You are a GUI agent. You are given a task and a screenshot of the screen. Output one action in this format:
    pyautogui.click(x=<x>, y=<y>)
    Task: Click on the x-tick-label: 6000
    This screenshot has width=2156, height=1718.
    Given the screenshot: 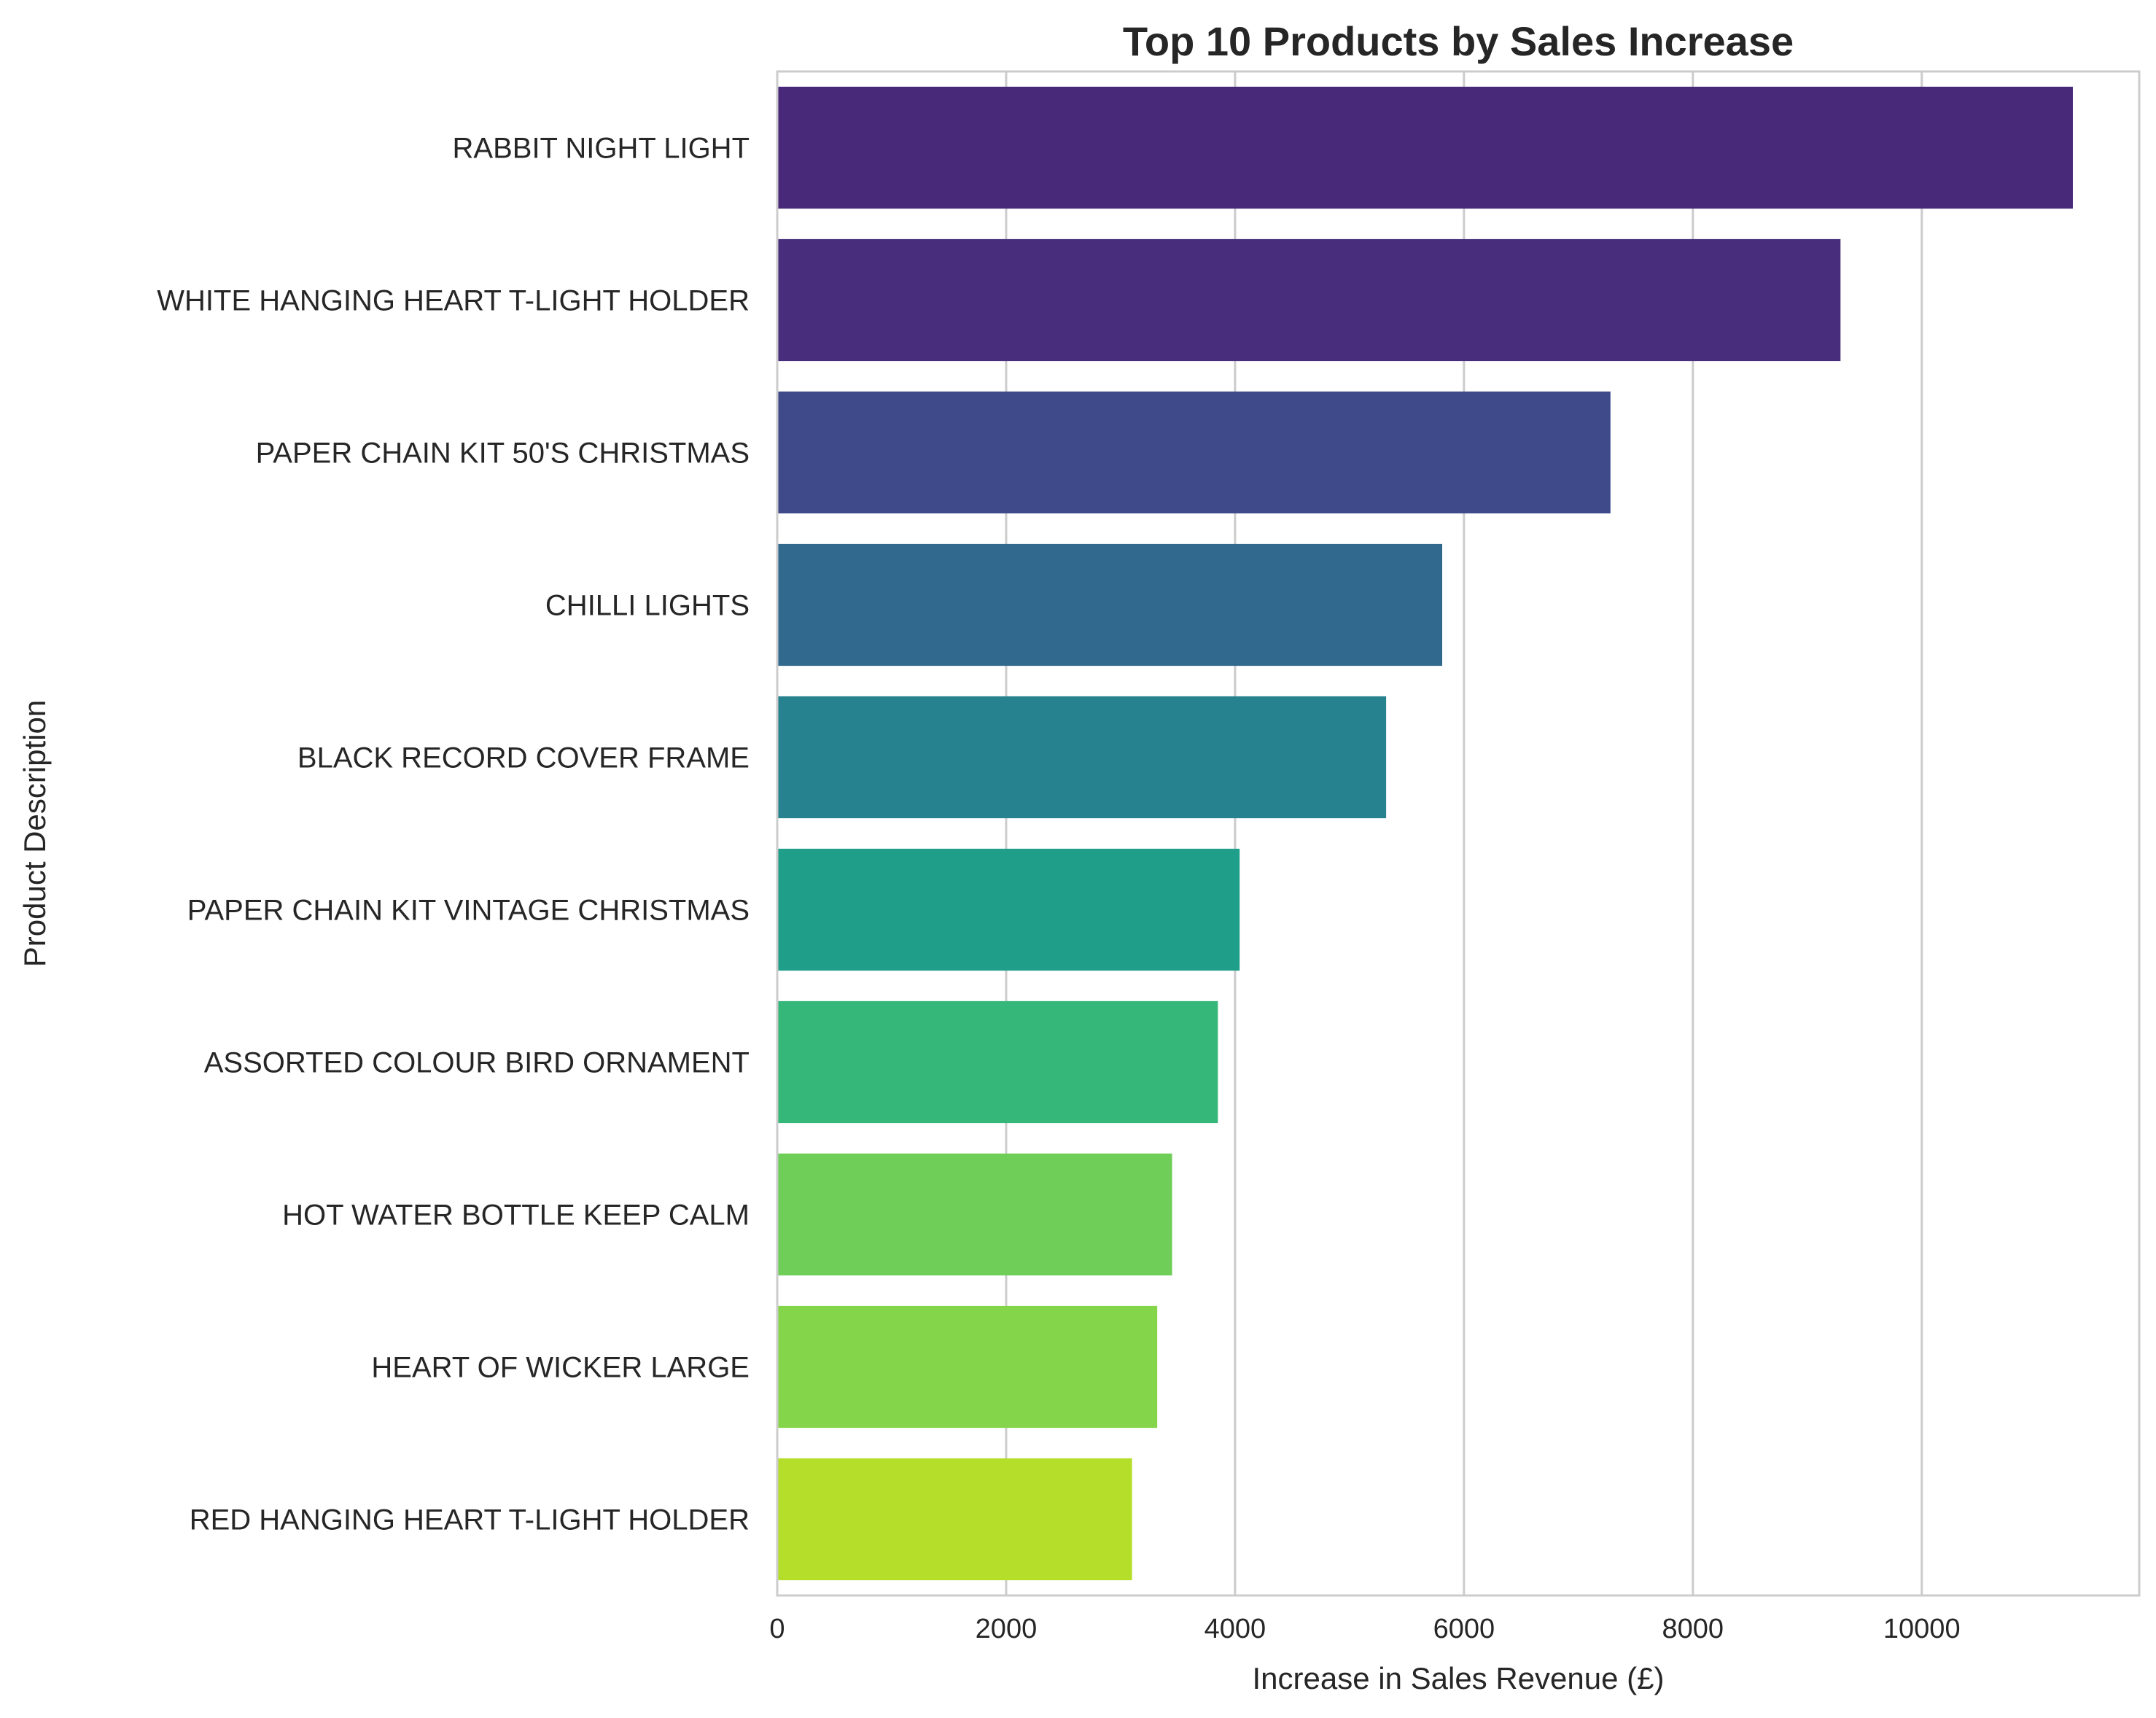 What is the action you would take?
    pyautogui.click(x=1464, y=1629)
    